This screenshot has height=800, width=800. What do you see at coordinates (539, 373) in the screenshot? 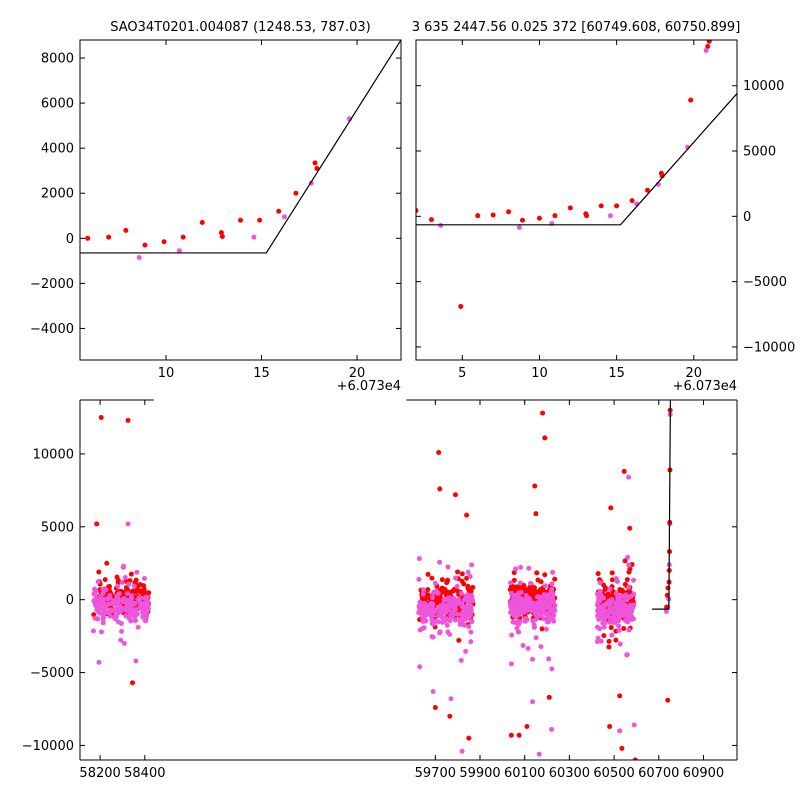
I see `x-tick-label: 10` at bounding box center [539, 373].